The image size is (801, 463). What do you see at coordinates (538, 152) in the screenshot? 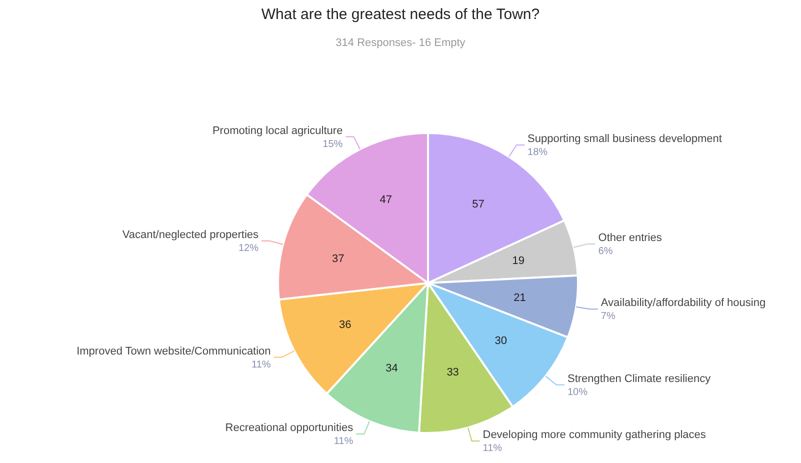
I see `text: 18%` at bounding box center [538, 152].